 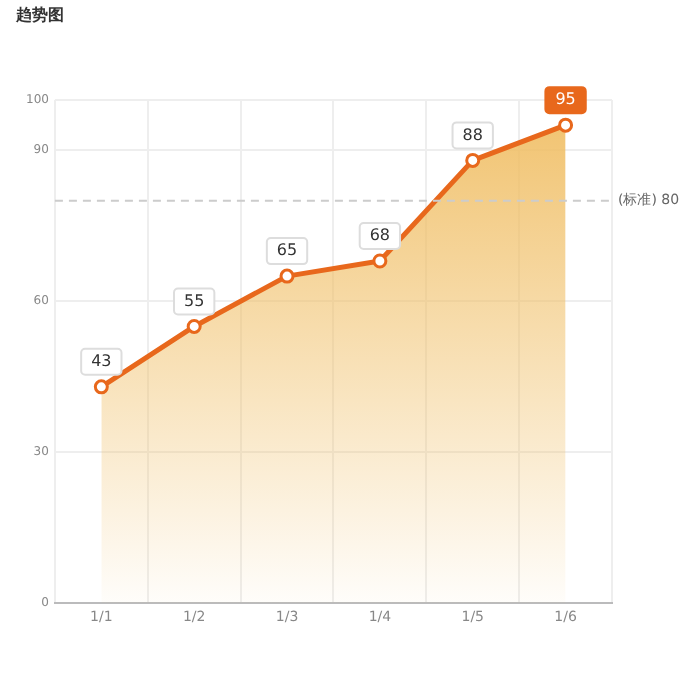 I want to click on data-label: 65, so click(x=287, y=250).